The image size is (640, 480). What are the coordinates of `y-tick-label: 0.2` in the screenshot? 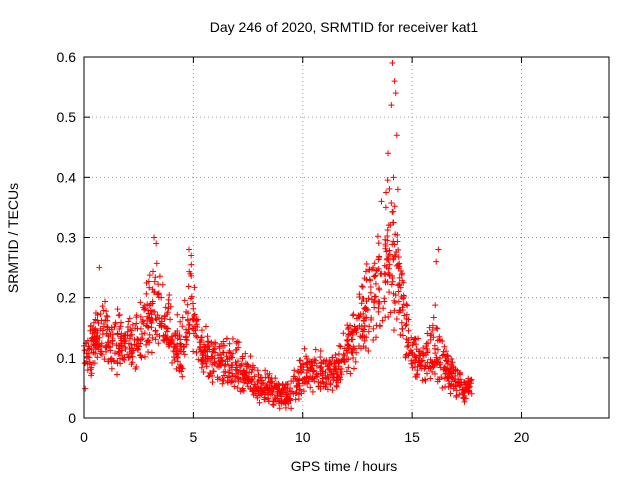 It's located at (67, 298).